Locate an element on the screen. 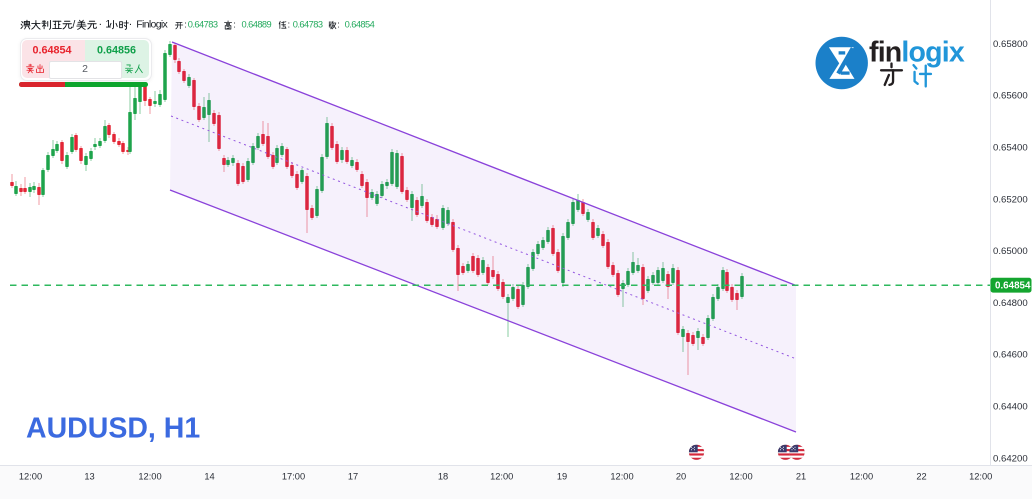 This screenshot has width=1032, height=499. svg-text: finlogix is located at coordinates (917, 53).